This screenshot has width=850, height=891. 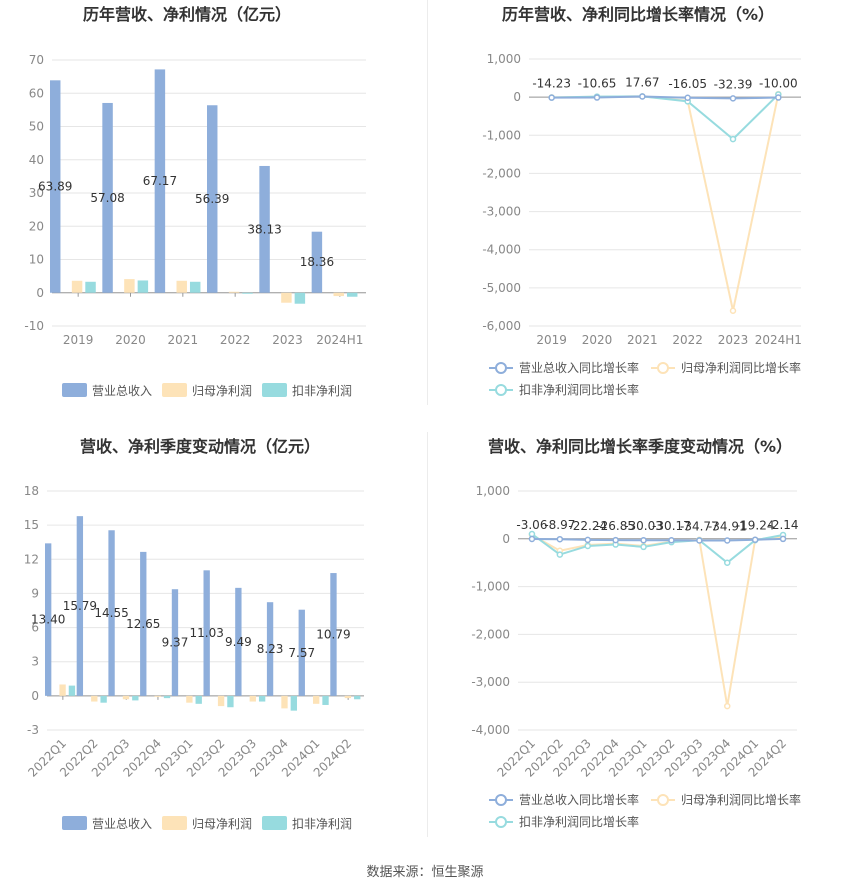 What do you see at coordinates (699, 526) in the screenshot?
I see `data-label: -34.77` at bounding box center [699, 526].